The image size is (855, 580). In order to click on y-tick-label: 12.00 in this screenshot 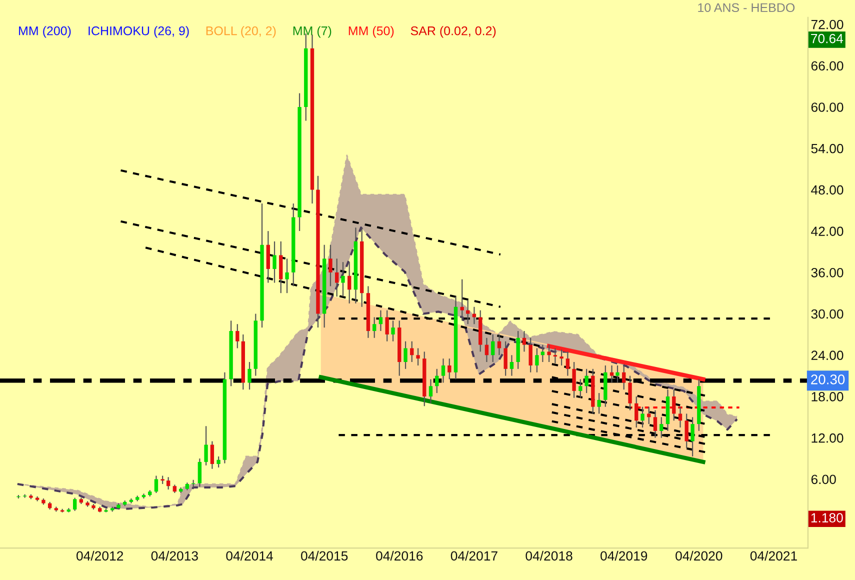, I will do `click(828, 438)`.